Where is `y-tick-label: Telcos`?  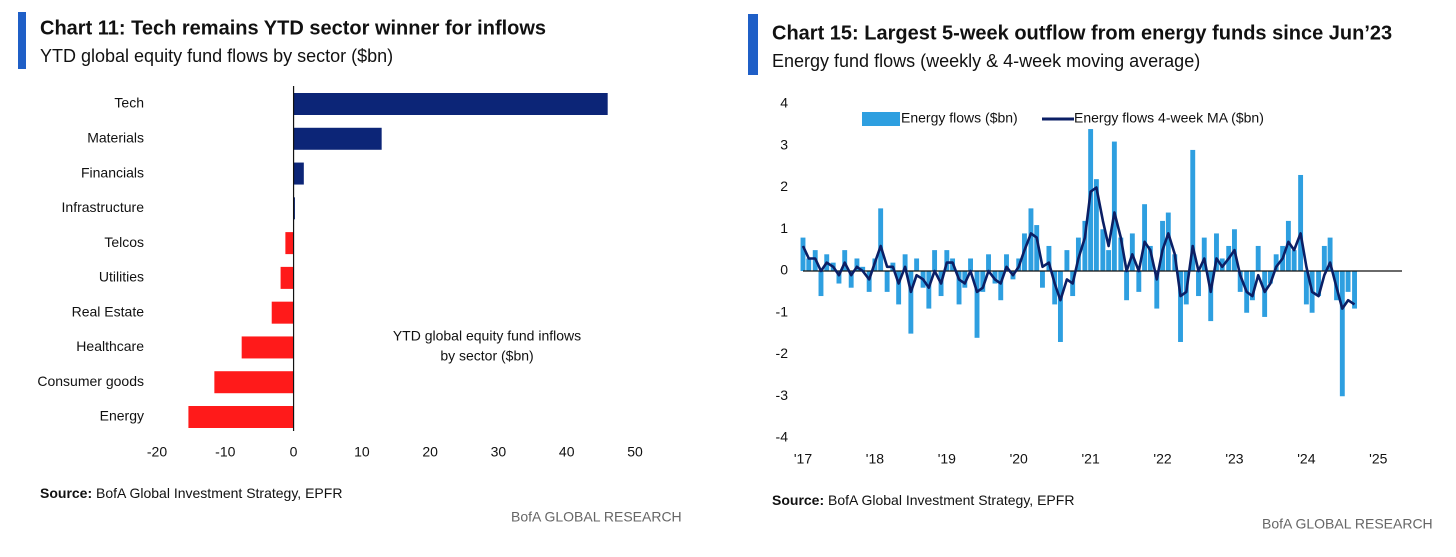
y-tick-label: Telcos is located at coordinates (124, 242).